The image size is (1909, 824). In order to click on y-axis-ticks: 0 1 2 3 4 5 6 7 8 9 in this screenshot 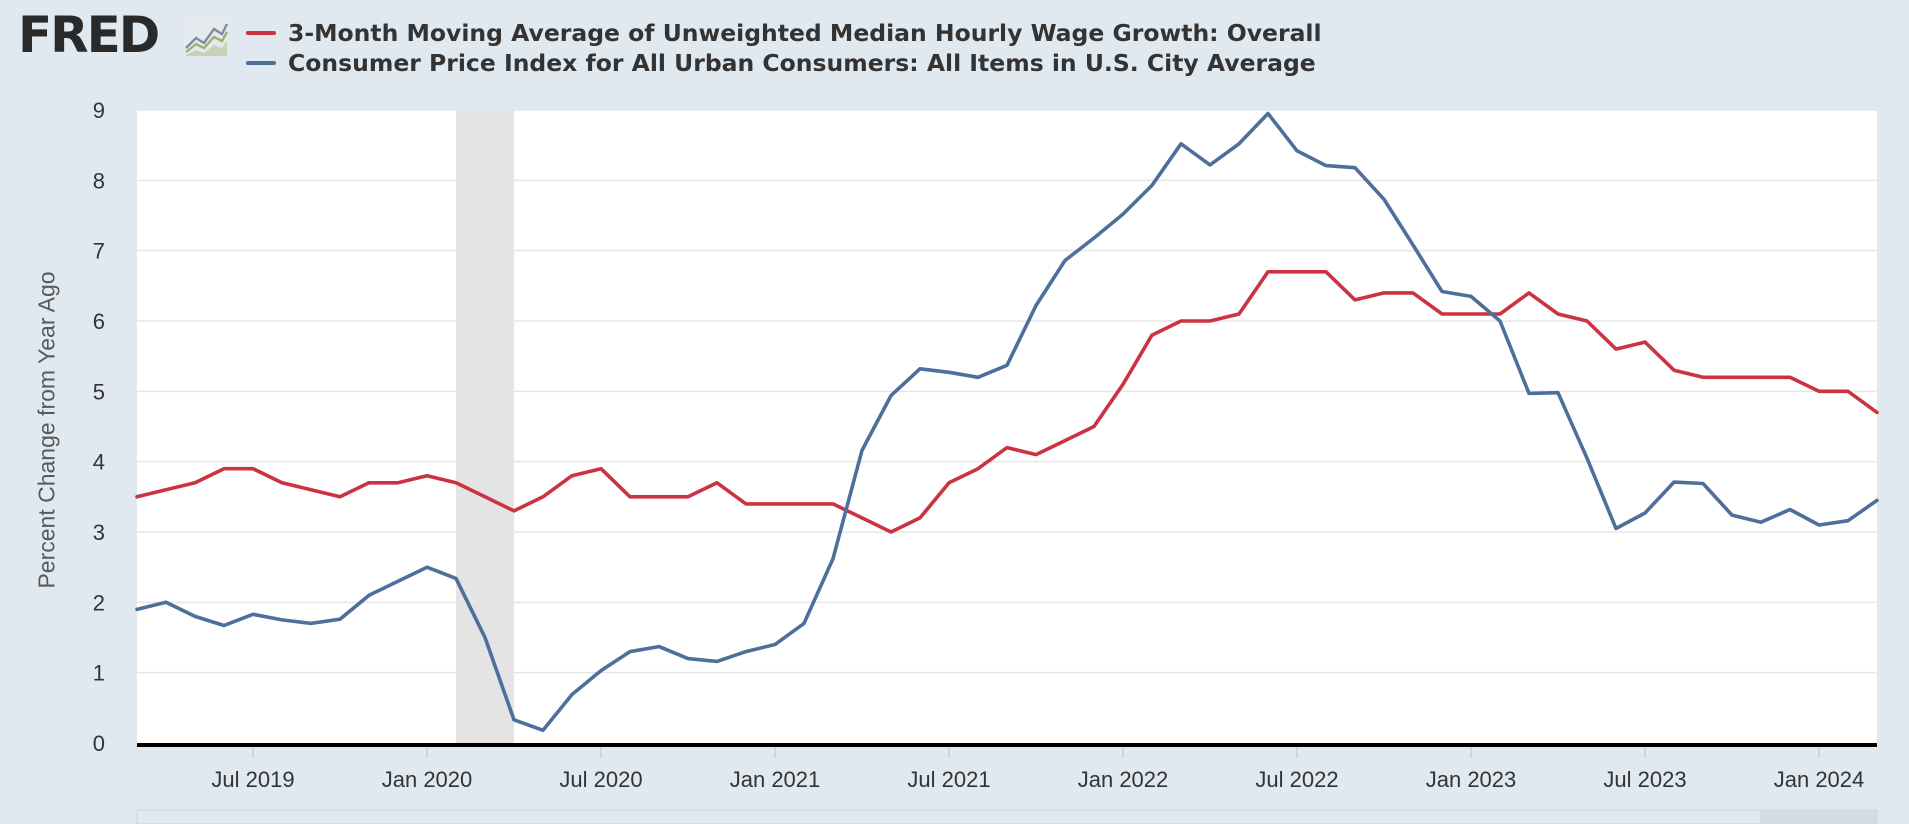, I will do `click(99, 427)`.